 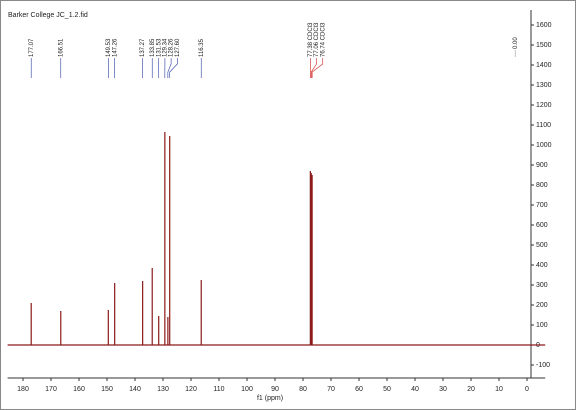 What do you see at coordinates (542, 245) in the screenshot?
I see `y-tick-label: 500` at bounding box center [542, 245].